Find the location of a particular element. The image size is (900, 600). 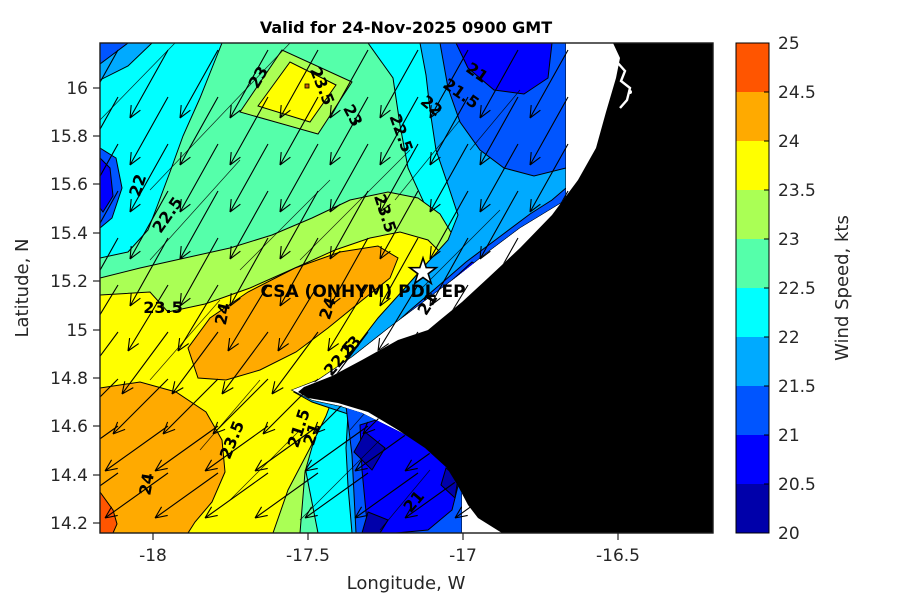

y-tick-label: 14.4 is located at coordinates (69, 476).